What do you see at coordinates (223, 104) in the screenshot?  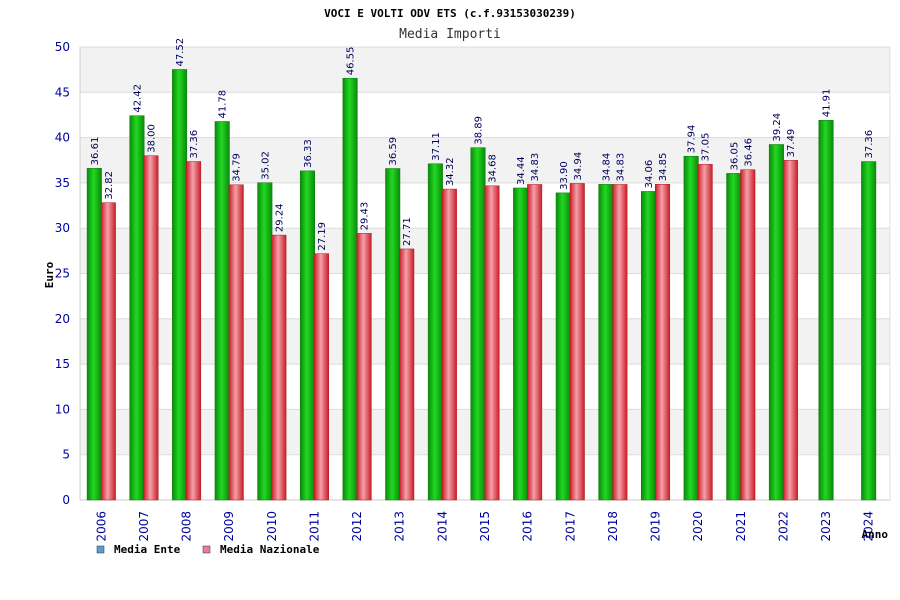 I see `data-label: 41.78` at bounding box center [223, 104].